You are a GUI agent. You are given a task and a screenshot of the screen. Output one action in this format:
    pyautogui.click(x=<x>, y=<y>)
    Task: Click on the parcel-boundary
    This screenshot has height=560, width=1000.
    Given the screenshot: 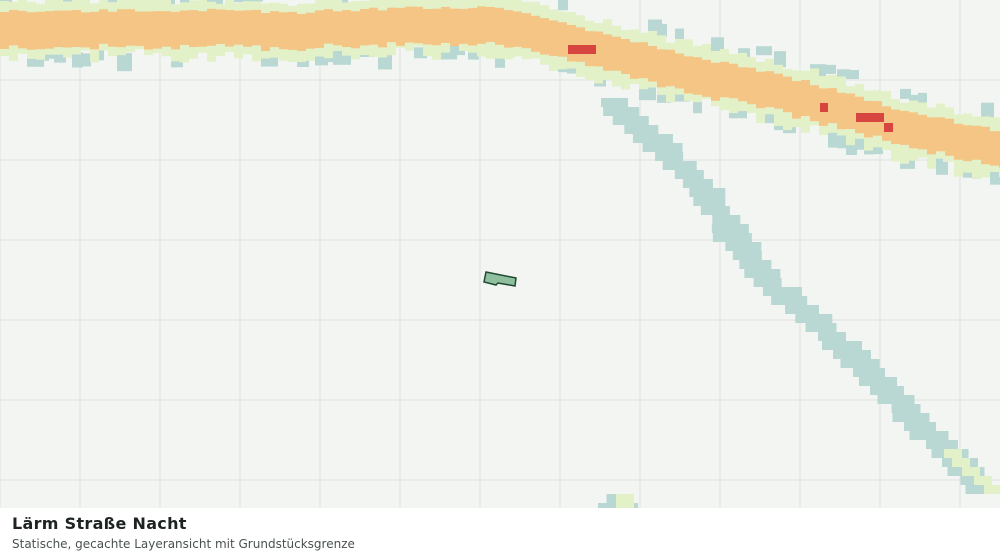 What is the action you would take?
    pyautogui.click(x=500, y=279)
    